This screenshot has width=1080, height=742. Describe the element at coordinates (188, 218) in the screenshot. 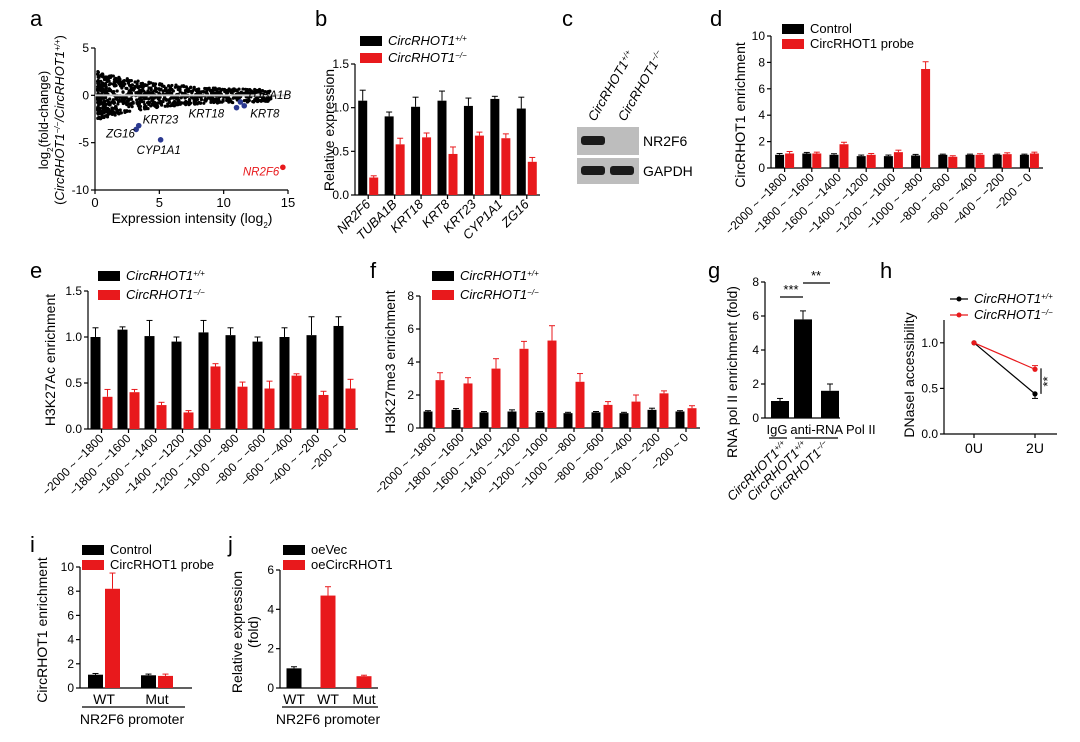

I see `panel-a-xlabel-part: Expression intensity (log` at that location.